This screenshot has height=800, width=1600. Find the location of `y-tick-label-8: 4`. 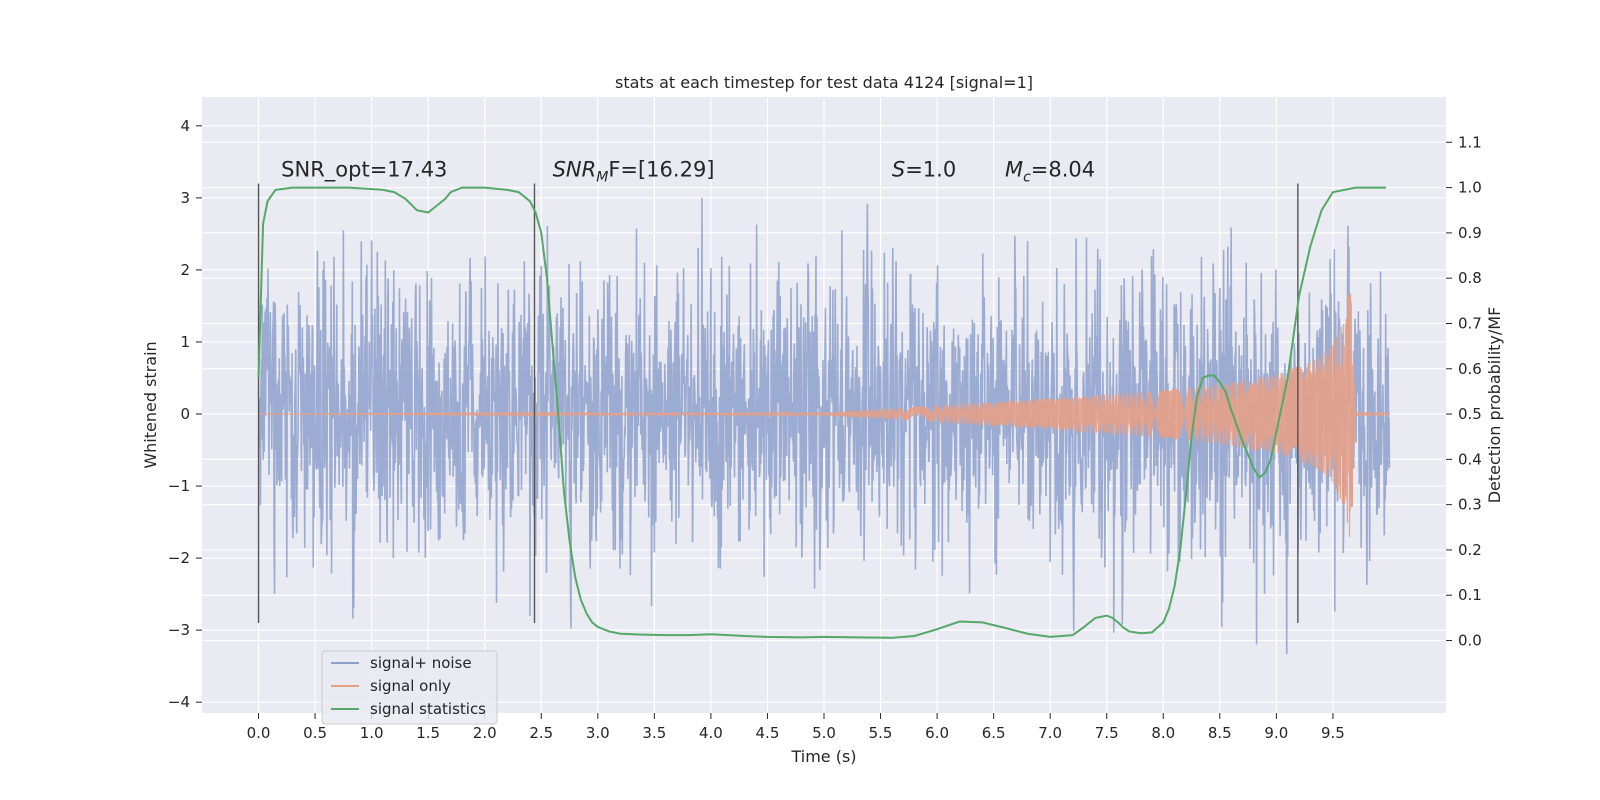

y-tick-label-8: 4 is located at coordinates (185, 126).